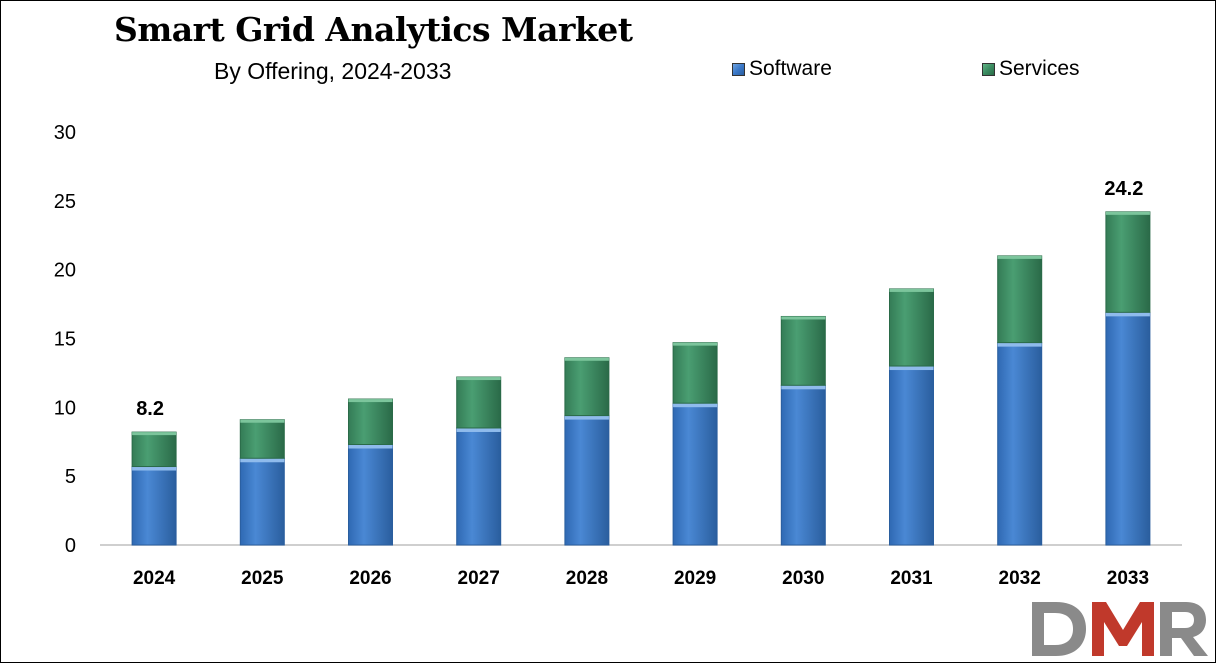  I want to click on x-tick-label-2028: 2028, so click(587, 578).